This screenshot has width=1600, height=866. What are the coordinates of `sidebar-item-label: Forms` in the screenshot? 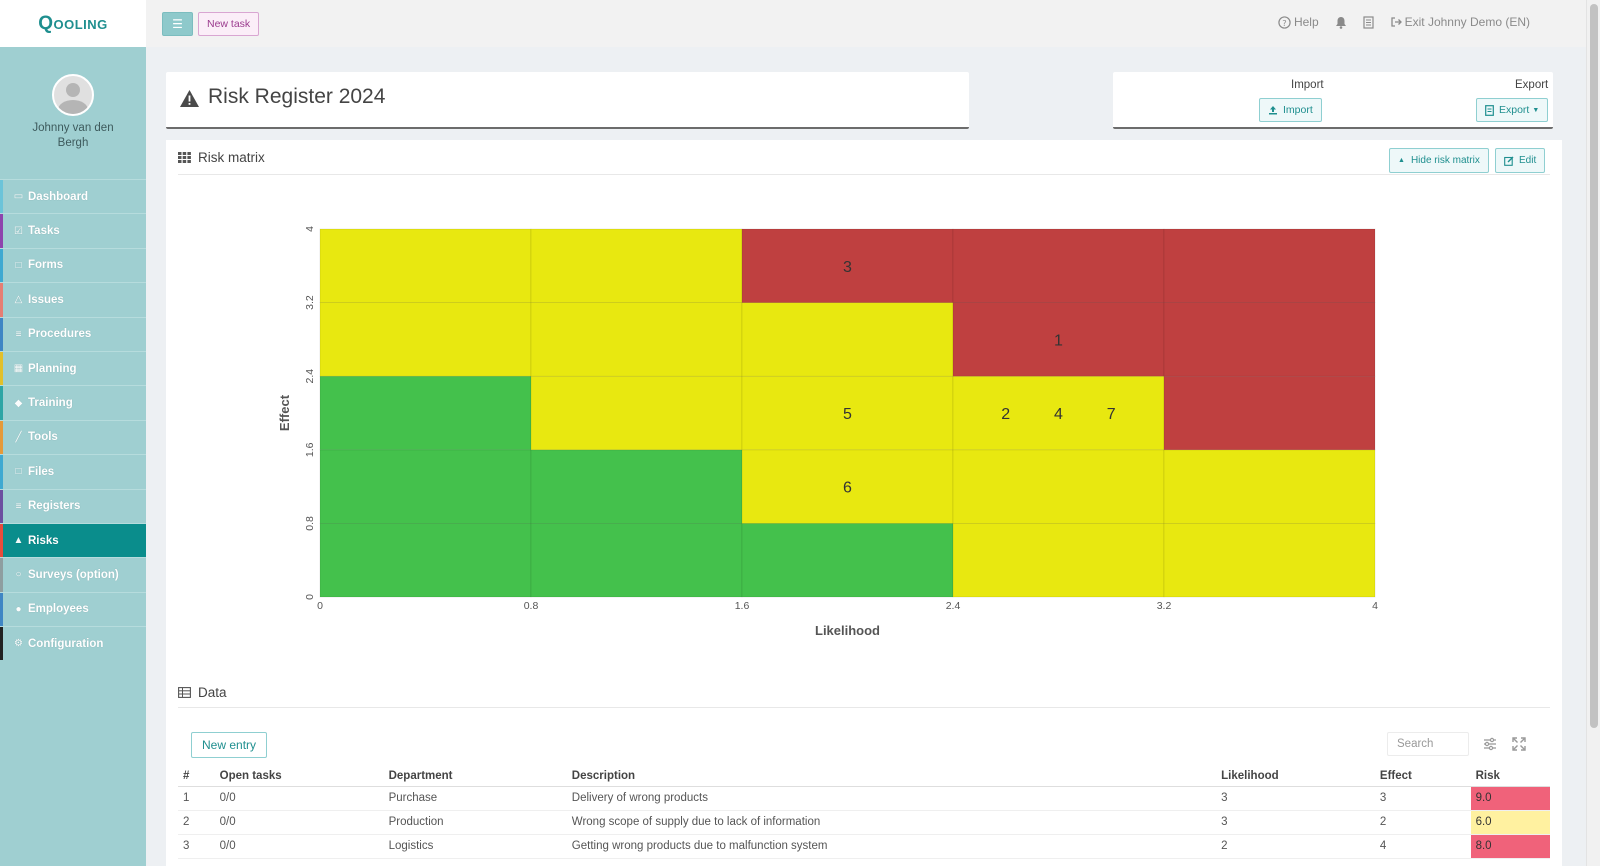 It's located at (46, 265).